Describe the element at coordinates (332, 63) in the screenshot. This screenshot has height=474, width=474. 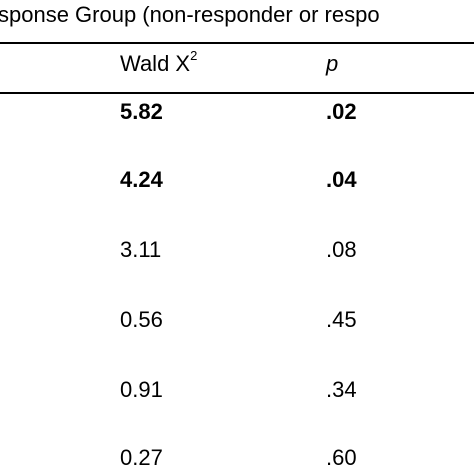
I see `header-p: p` at that location.